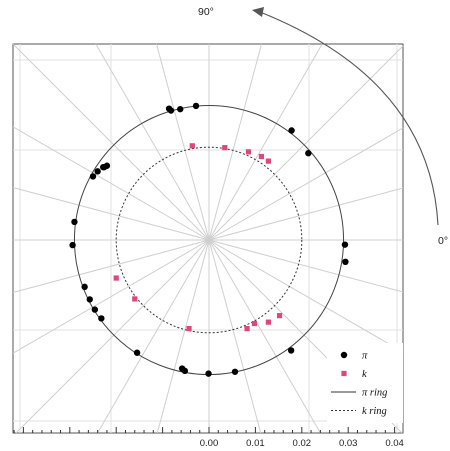 This screenshot has height=451, width=450. I want to click on legend-label: k ring, so click(374, 411).